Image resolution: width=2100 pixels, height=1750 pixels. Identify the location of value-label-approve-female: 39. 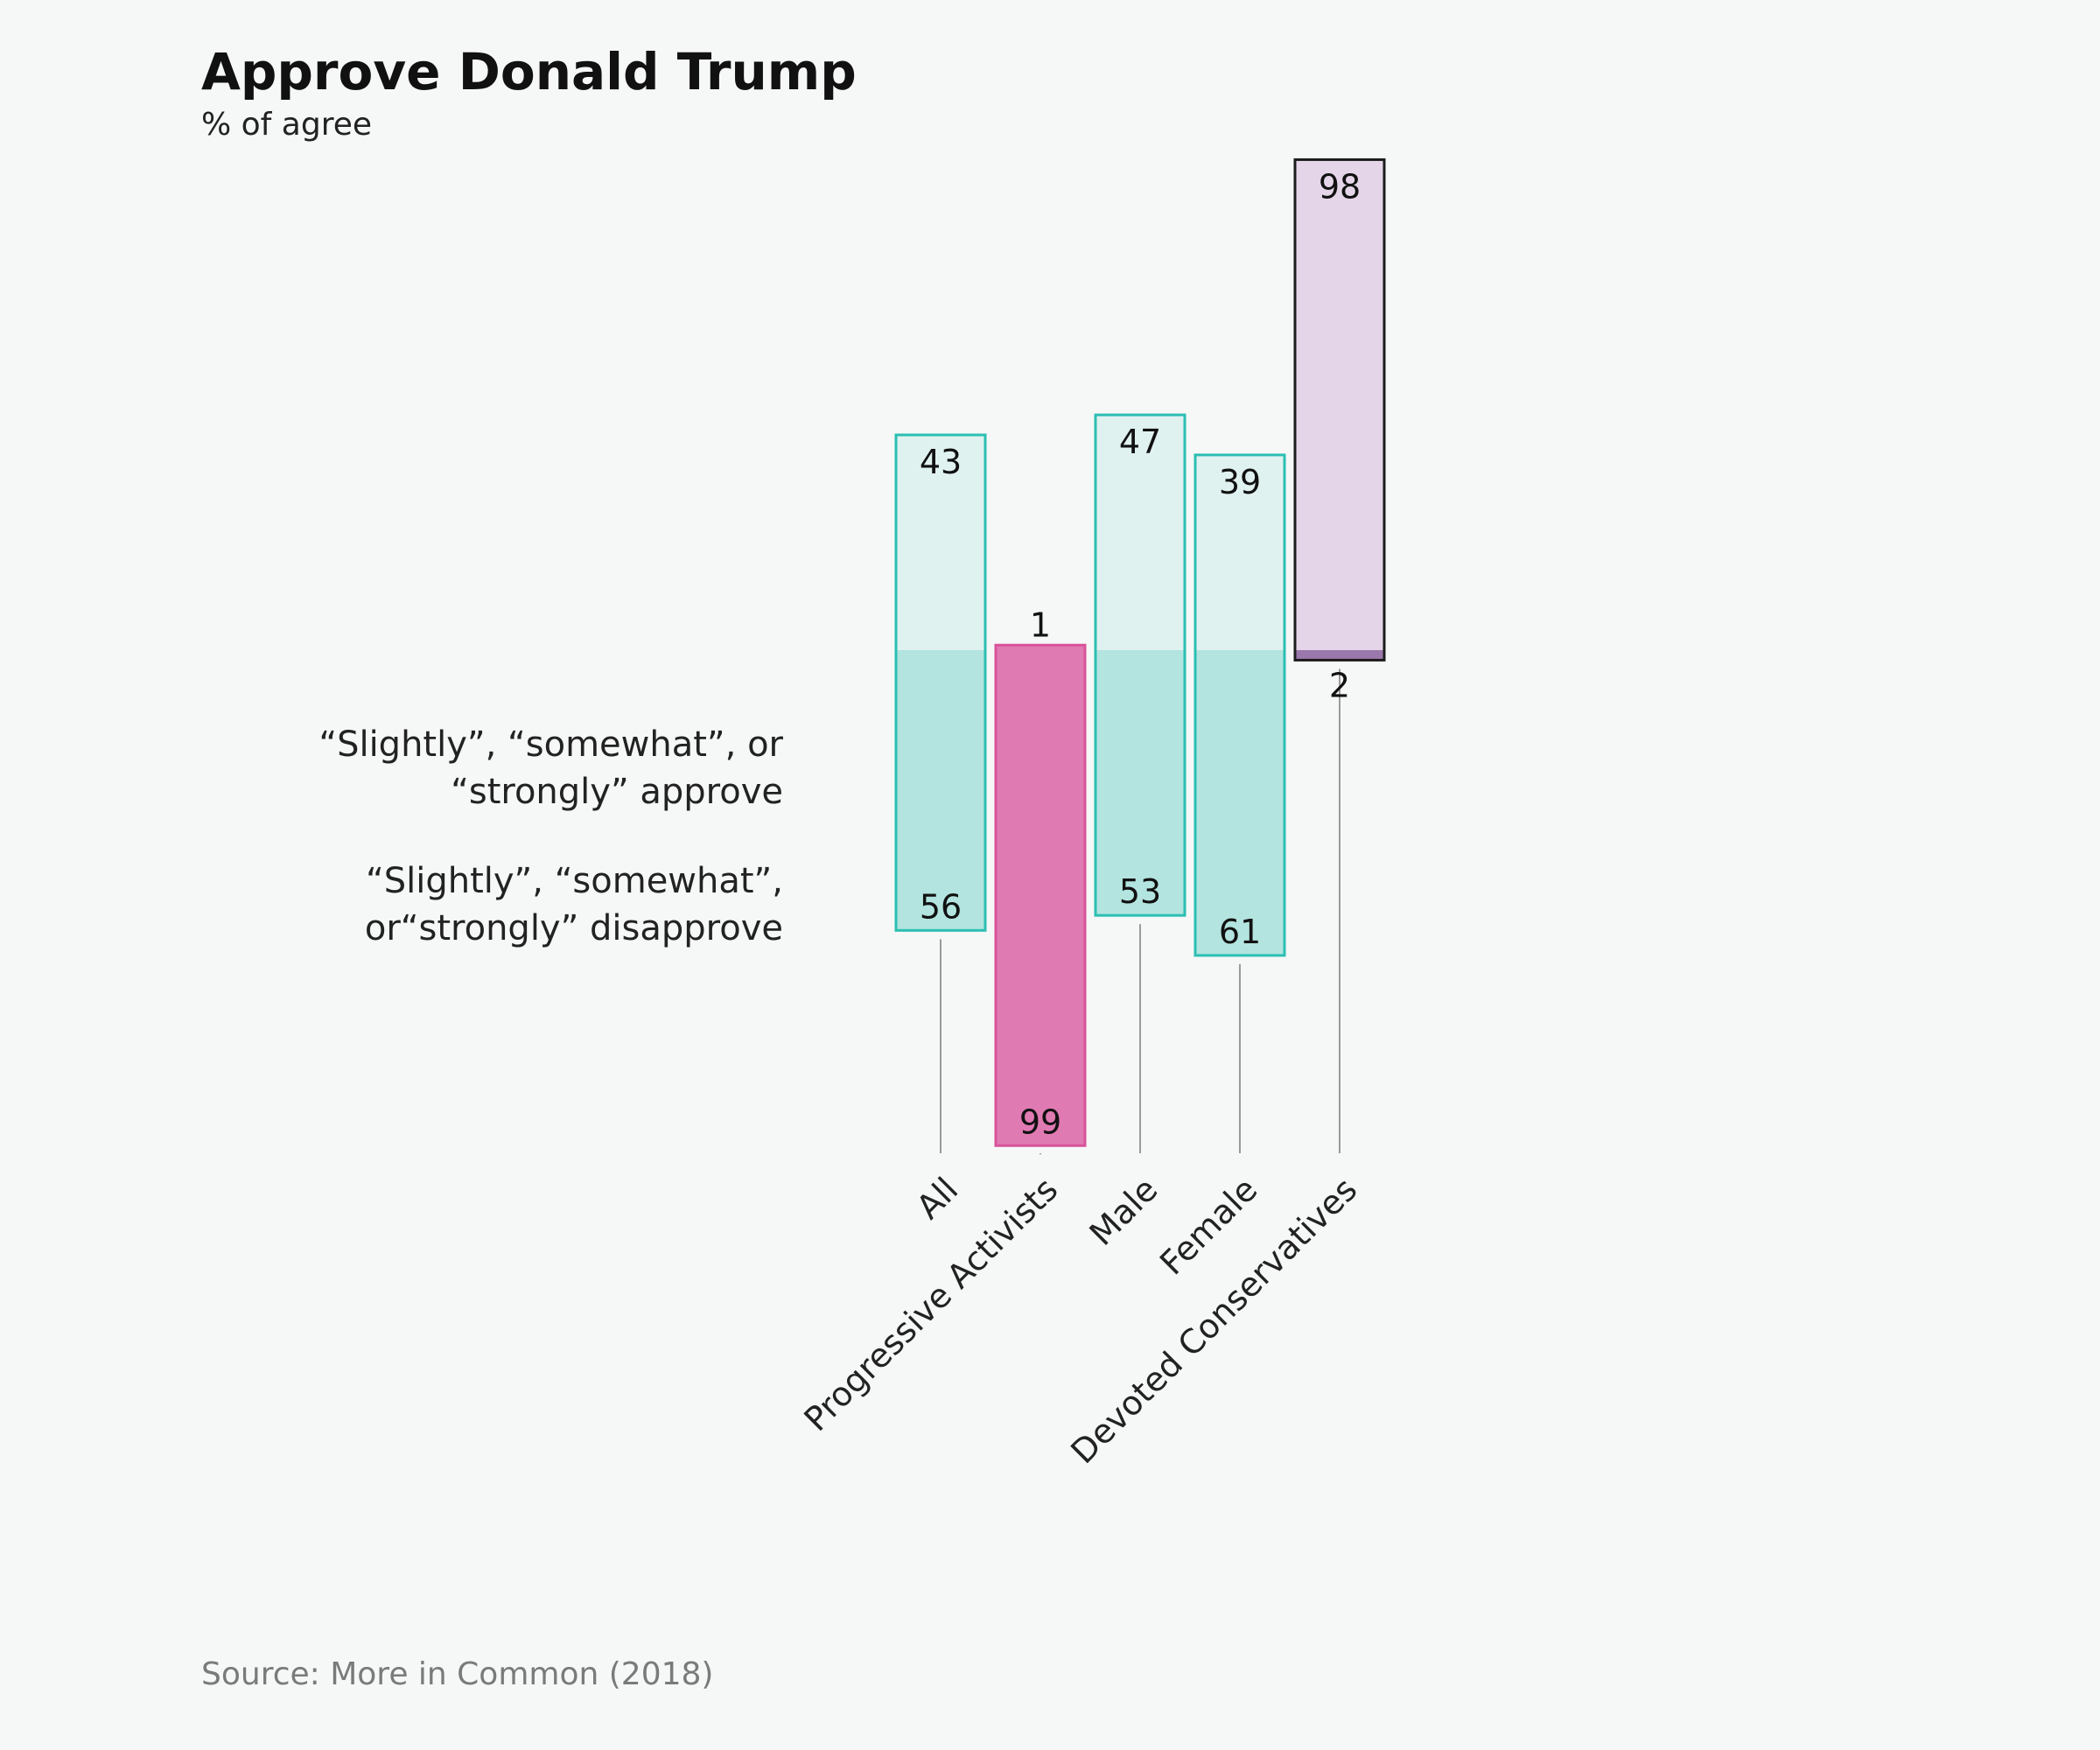
(1240, 482).